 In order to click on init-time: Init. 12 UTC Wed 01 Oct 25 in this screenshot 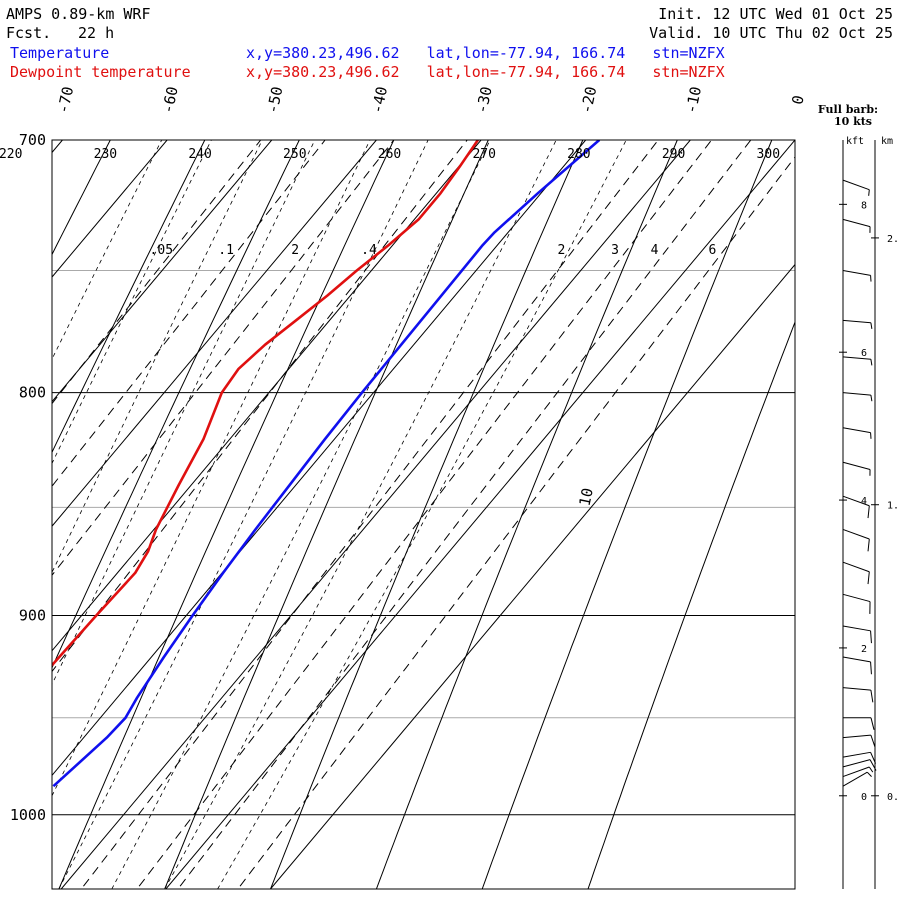, I will do `click(775, 14)`.